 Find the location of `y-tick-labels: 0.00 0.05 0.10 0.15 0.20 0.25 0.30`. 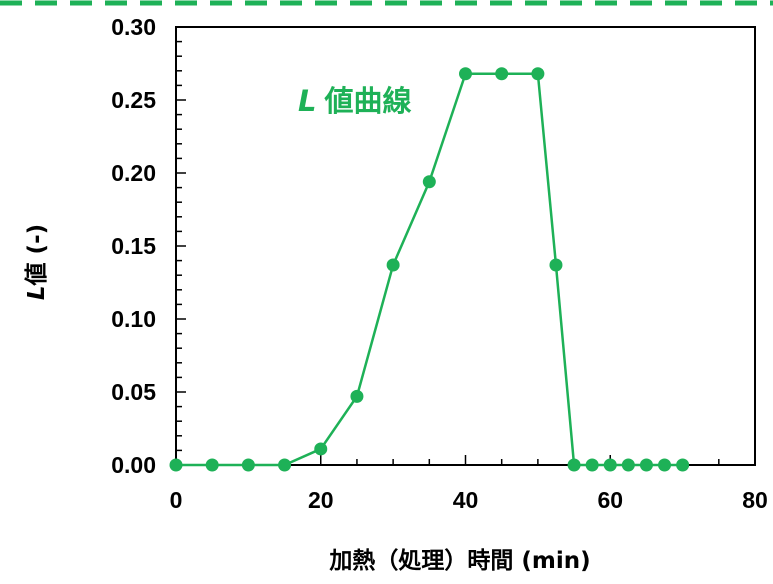

y-tick-labels: 0.00 0.05 0.10 0.15 0.20 0.25 0.30 is located at coordinates (133, 246).